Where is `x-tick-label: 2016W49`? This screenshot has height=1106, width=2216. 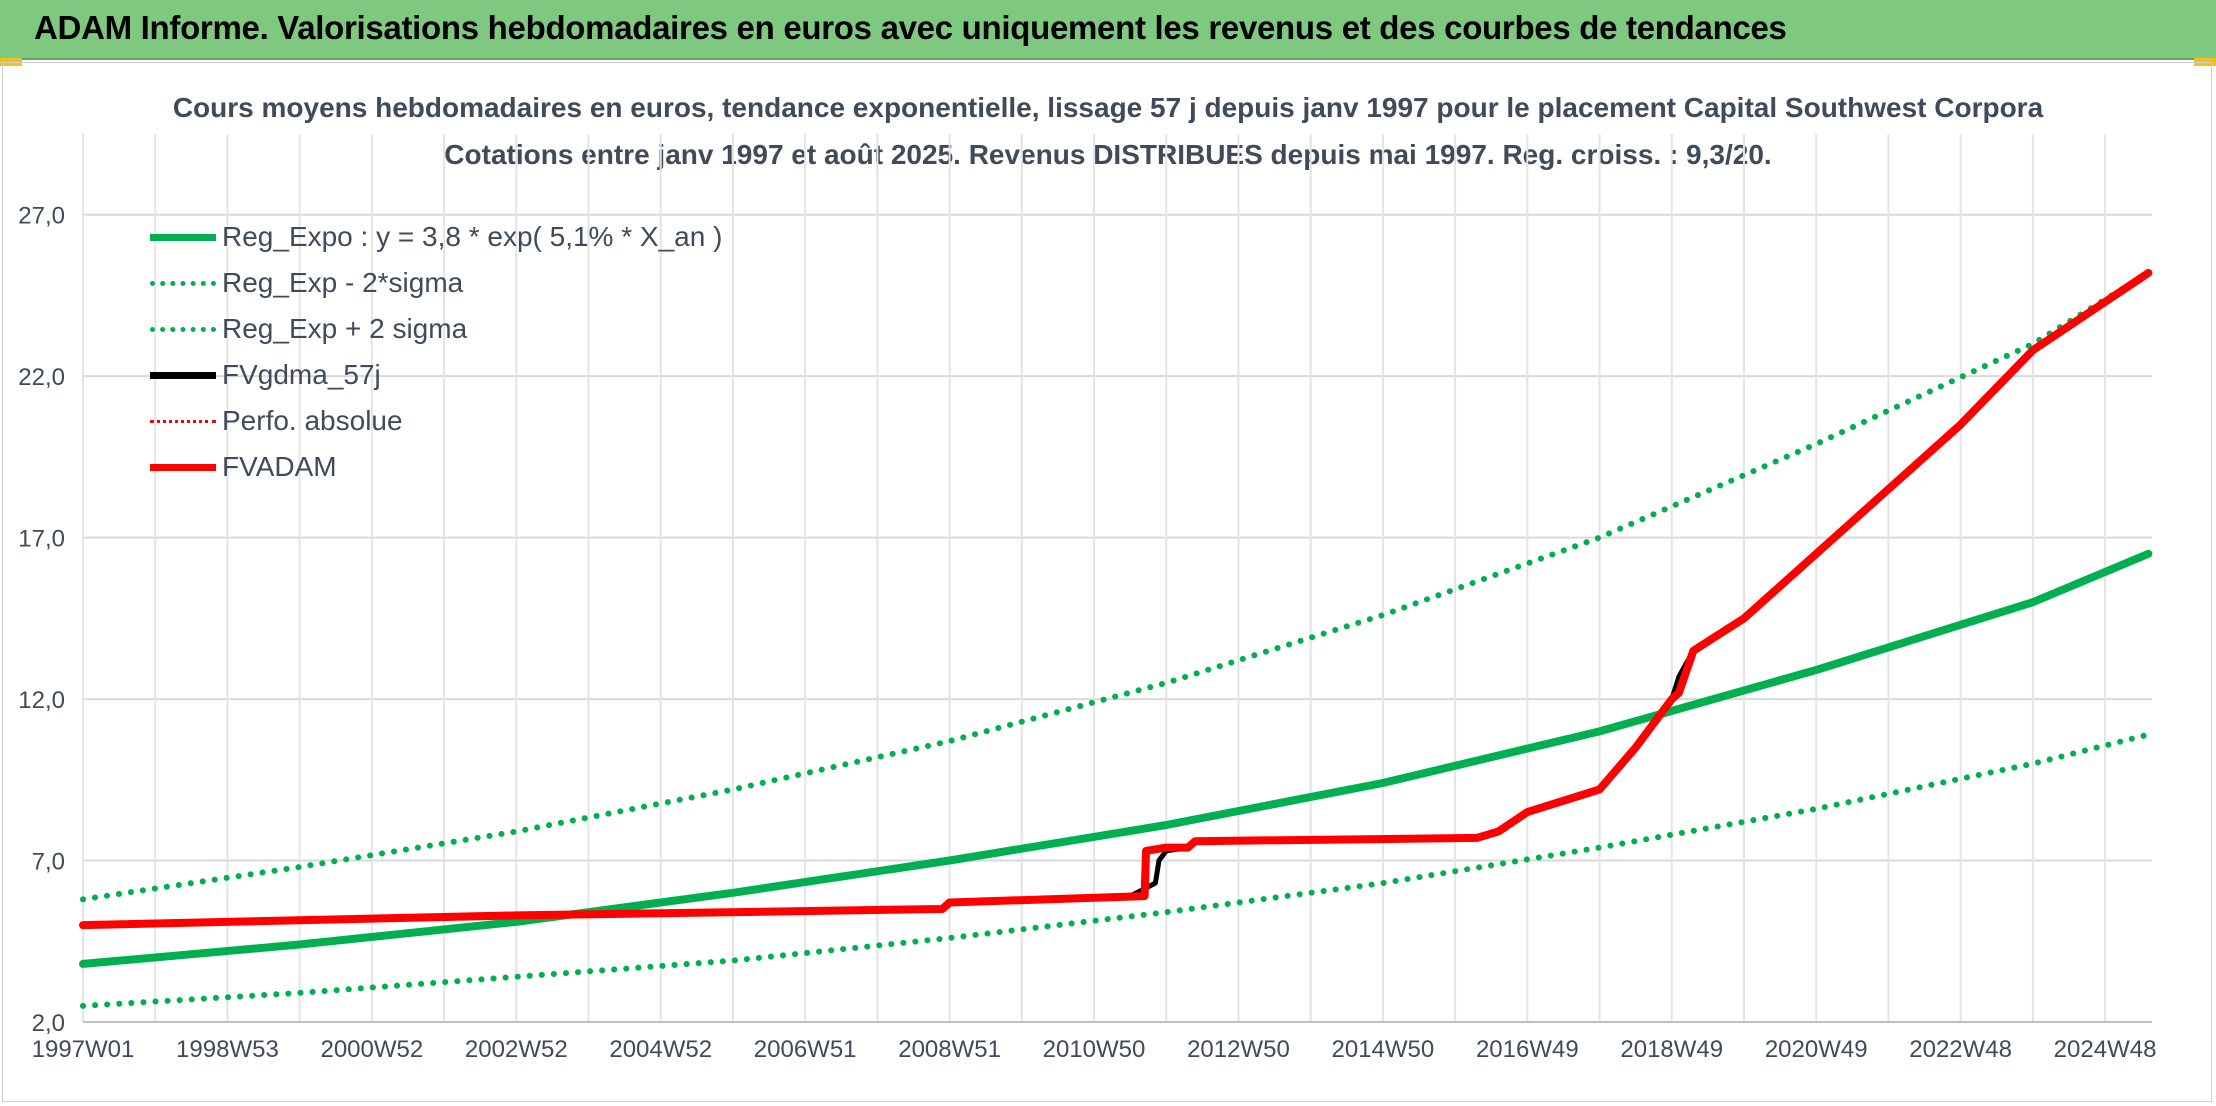 x-tick-label: 2016W49 is located at coordinates (1527, 1049).